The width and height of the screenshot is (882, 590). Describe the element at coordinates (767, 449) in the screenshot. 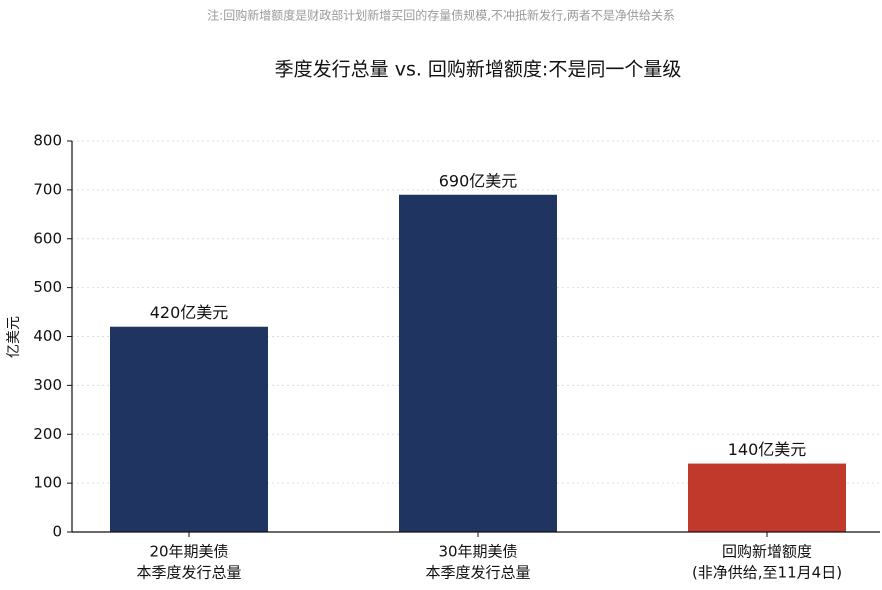

I see `value-label: 140亿美元` at that location.